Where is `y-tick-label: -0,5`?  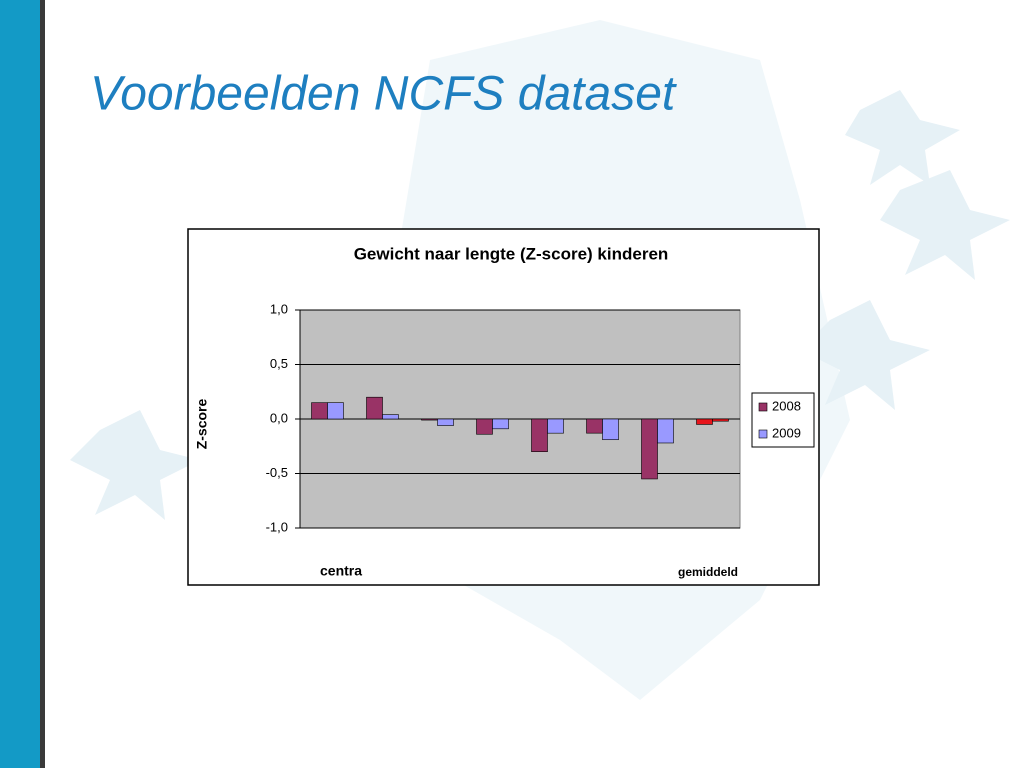
y-tick-label: -0,5 is located at coordinates (277, 472).